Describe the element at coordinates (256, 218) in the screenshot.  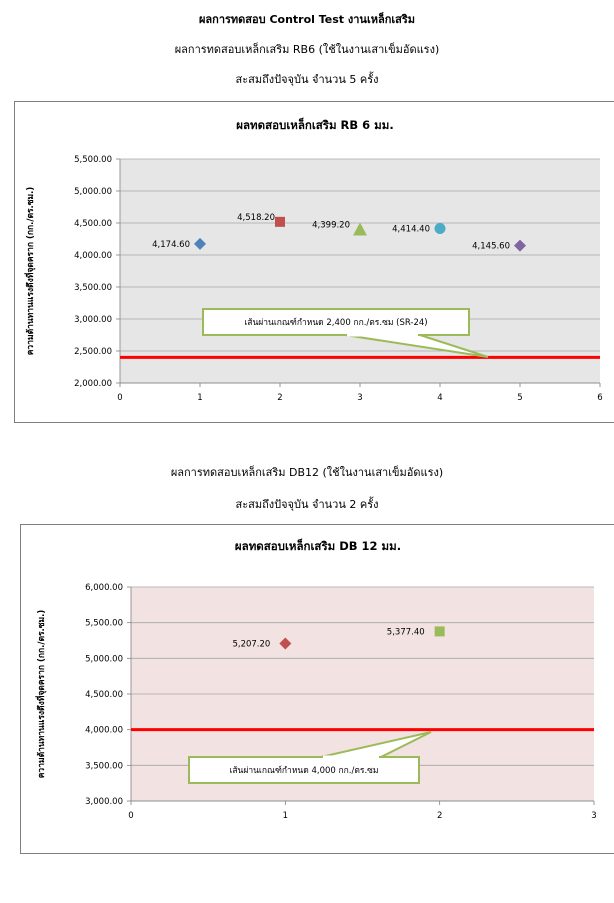
I see `rb6-point-2-label: 4,518.20` at that location.